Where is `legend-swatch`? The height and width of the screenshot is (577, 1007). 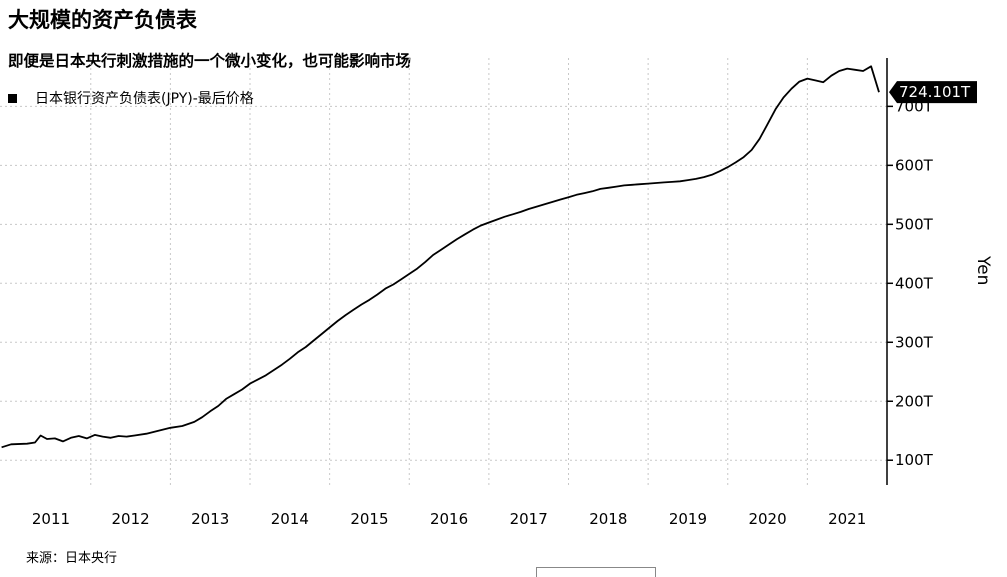
legend-swatch is located at coordinates (12, 98).